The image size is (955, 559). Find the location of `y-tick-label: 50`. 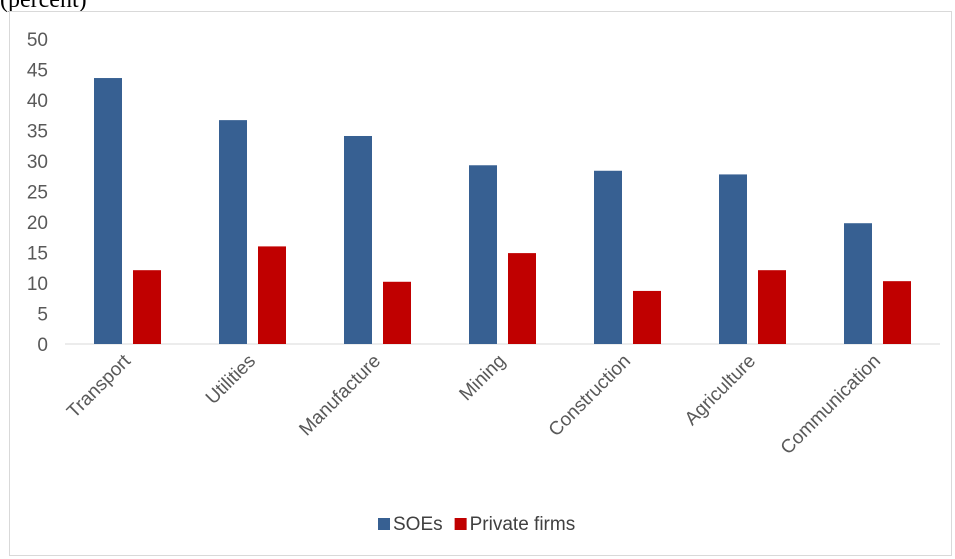

y-tick-label: 50 is located at coordinates (37, 40).